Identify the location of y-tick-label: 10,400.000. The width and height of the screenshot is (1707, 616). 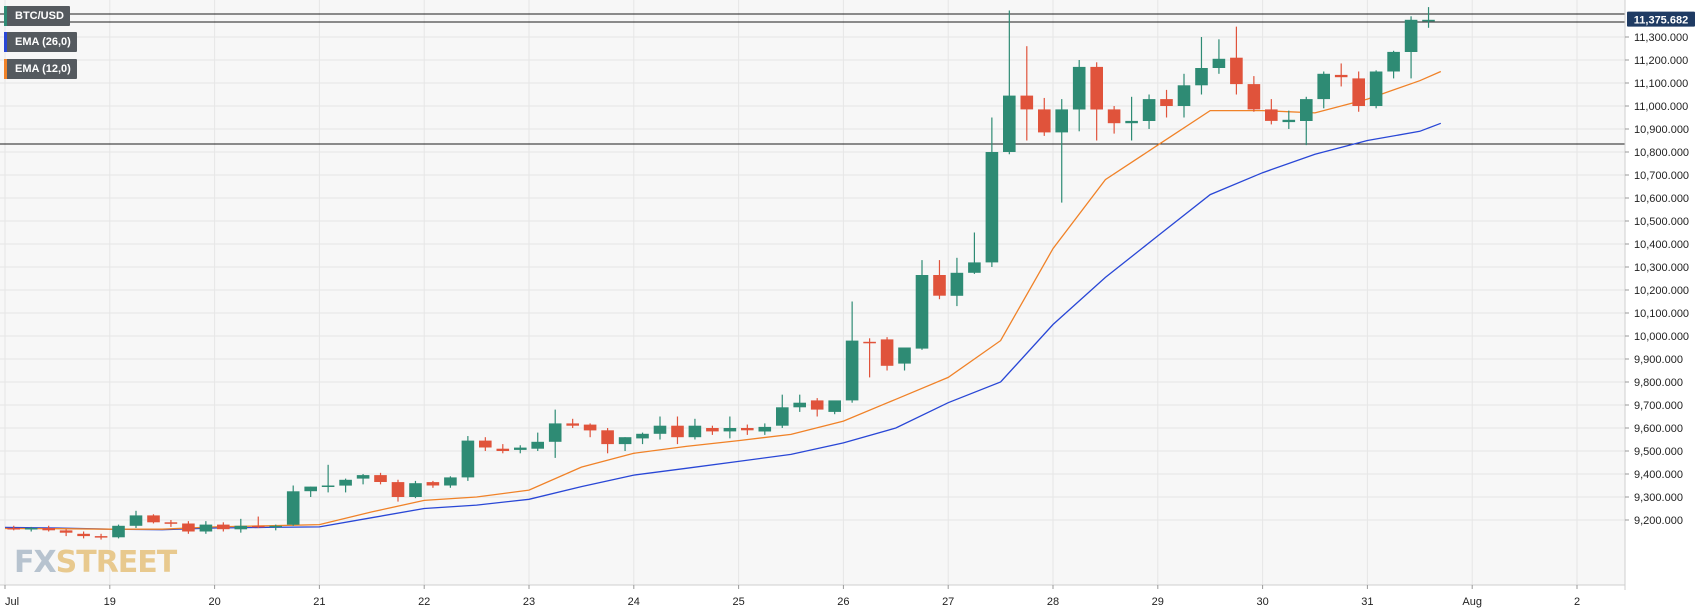
(1661, 245).